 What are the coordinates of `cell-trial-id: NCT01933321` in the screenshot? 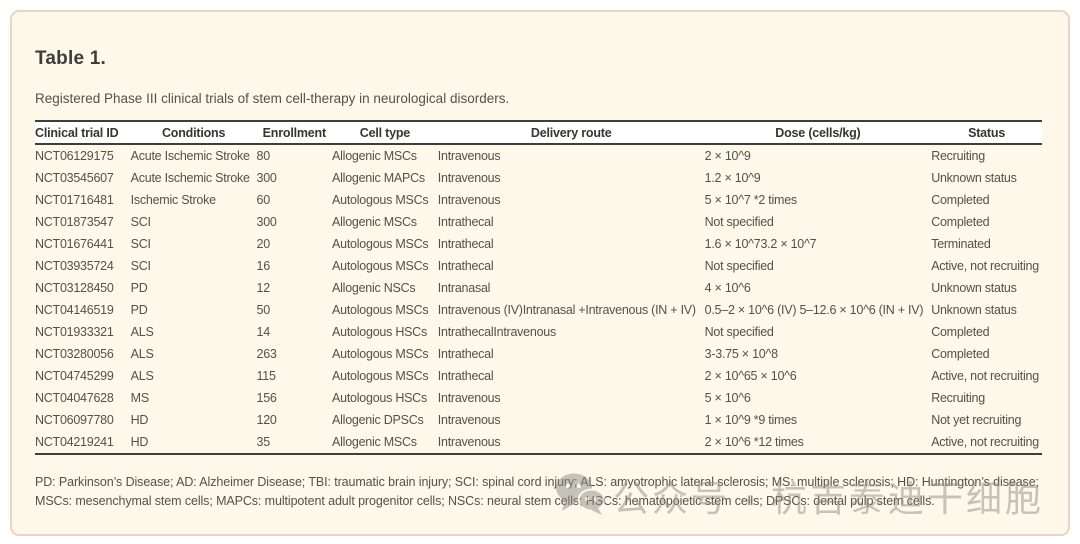 It's located at (74, 332).